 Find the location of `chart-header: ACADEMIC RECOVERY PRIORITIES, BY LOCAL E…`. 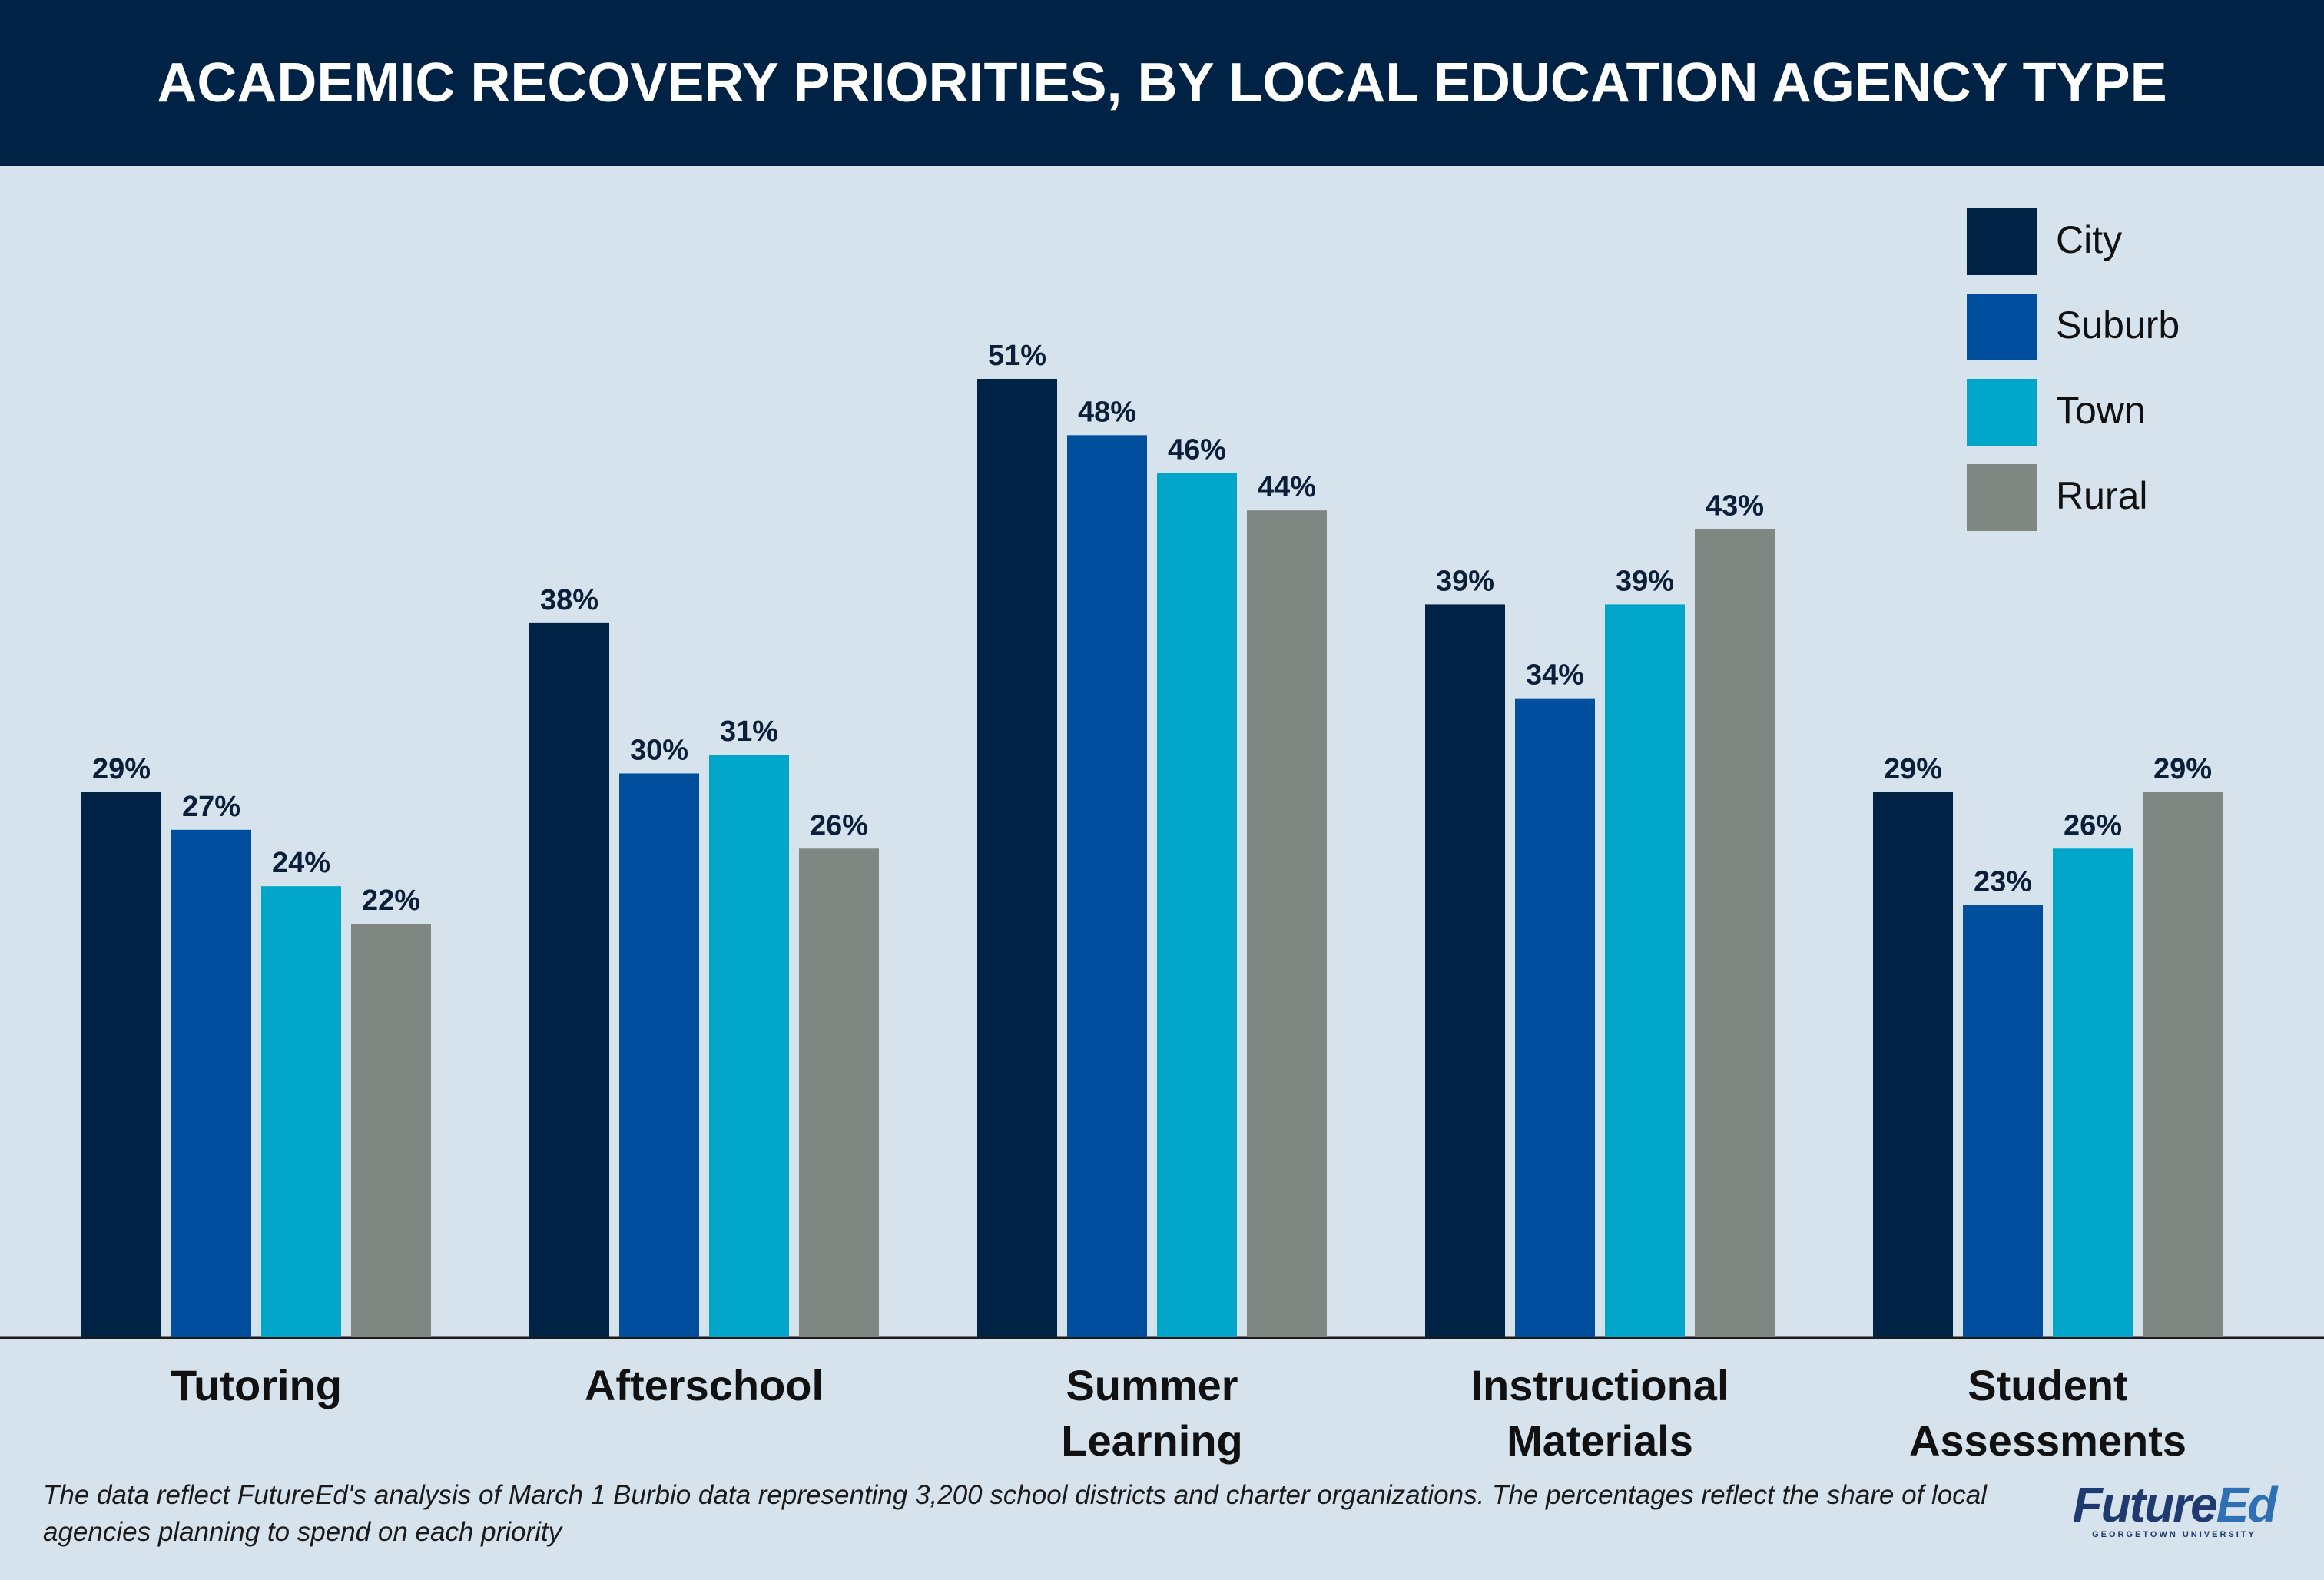

chart-header: ACADEMIC RECOVERY PRIORITIES, BY LOCAL E… is located at coordinates (1162, 83).